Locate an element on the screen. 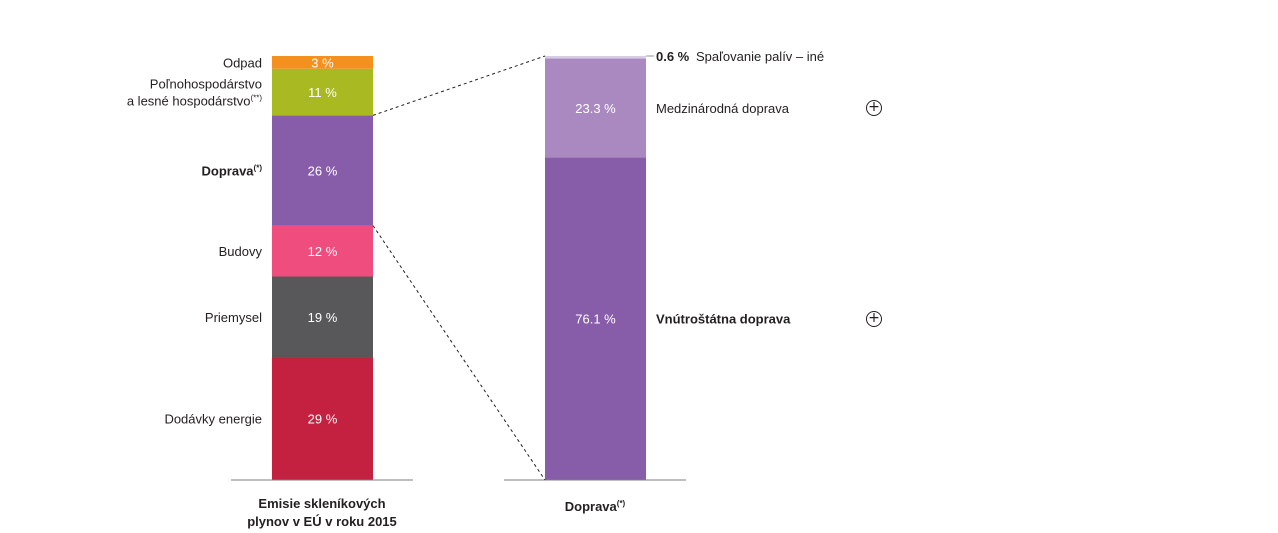  bar-value-label: 29 % is located at coordinates (323, 419).